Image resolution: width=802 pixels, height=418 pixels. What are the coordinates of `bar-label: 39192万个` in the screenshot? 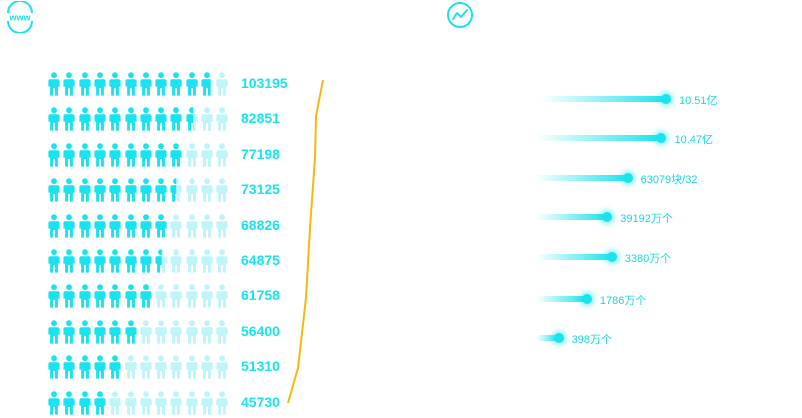 It's located at (646, 219).